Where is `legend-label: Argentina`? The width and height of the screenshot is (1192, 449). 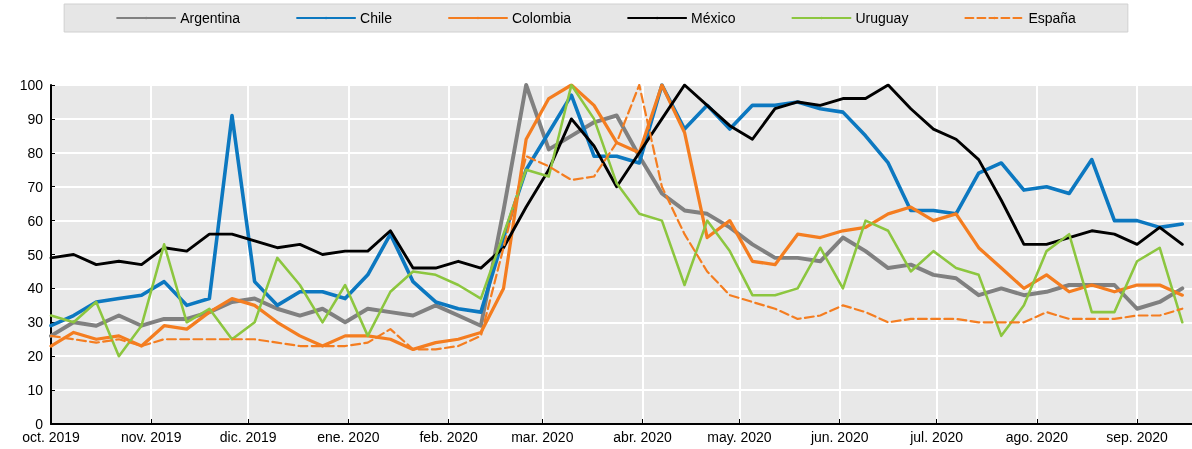 legend-label: Argentina is located at coordinates (210, 18).